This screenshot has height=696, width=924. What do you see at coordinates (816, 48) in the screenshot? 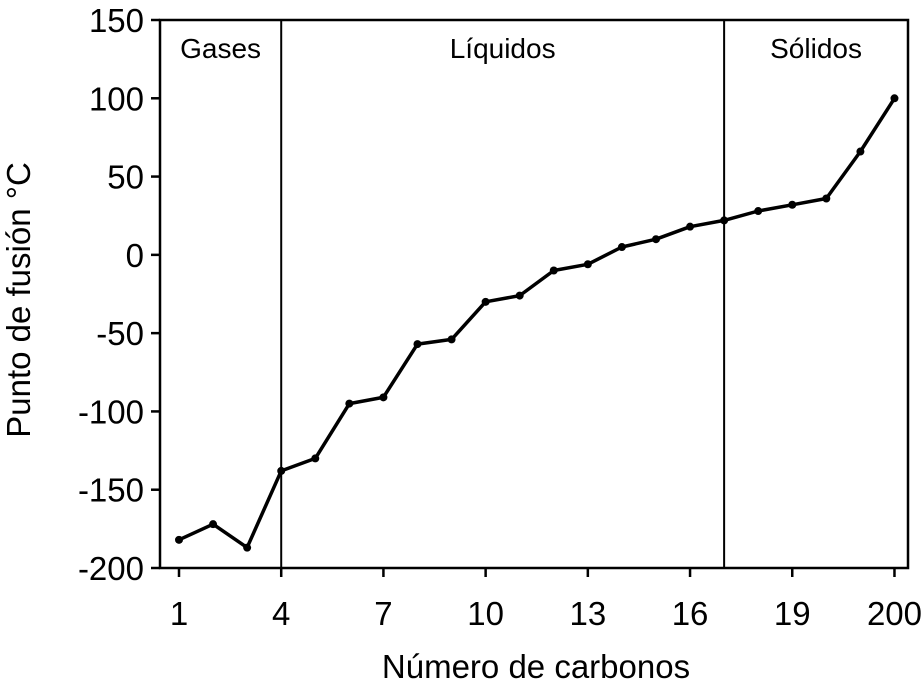
I see `region-label: Sólidos` at bounding box center [816, 48].